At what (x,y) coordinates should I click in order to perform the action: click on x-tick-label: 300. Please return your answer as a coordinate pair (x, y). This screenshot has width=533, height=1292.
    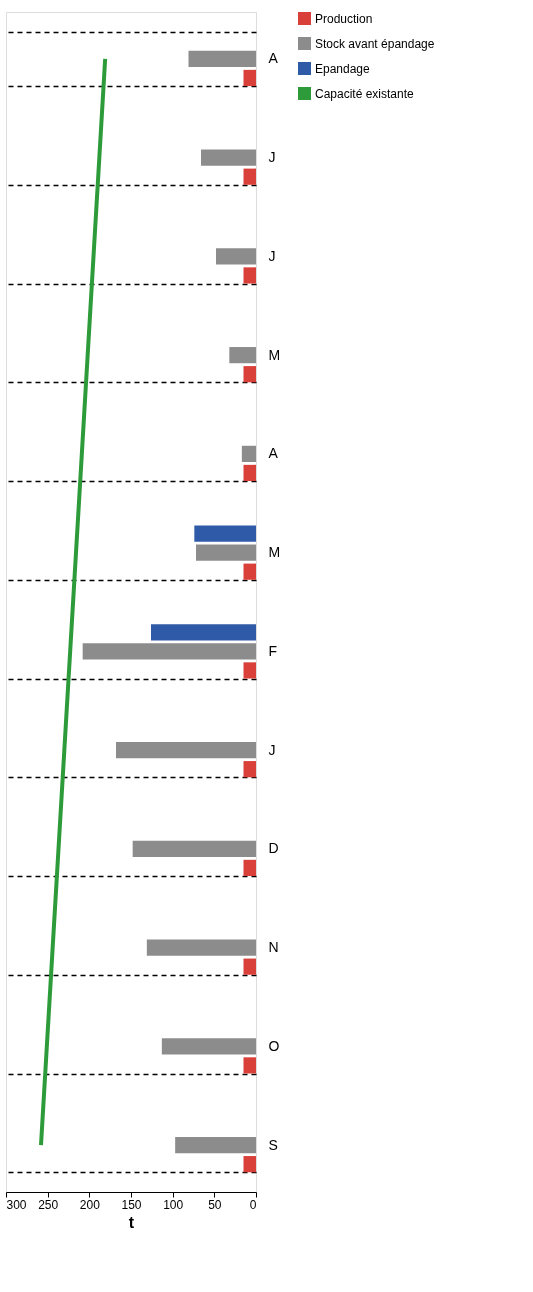
    Looking at the image, I should click on (16, 1204).